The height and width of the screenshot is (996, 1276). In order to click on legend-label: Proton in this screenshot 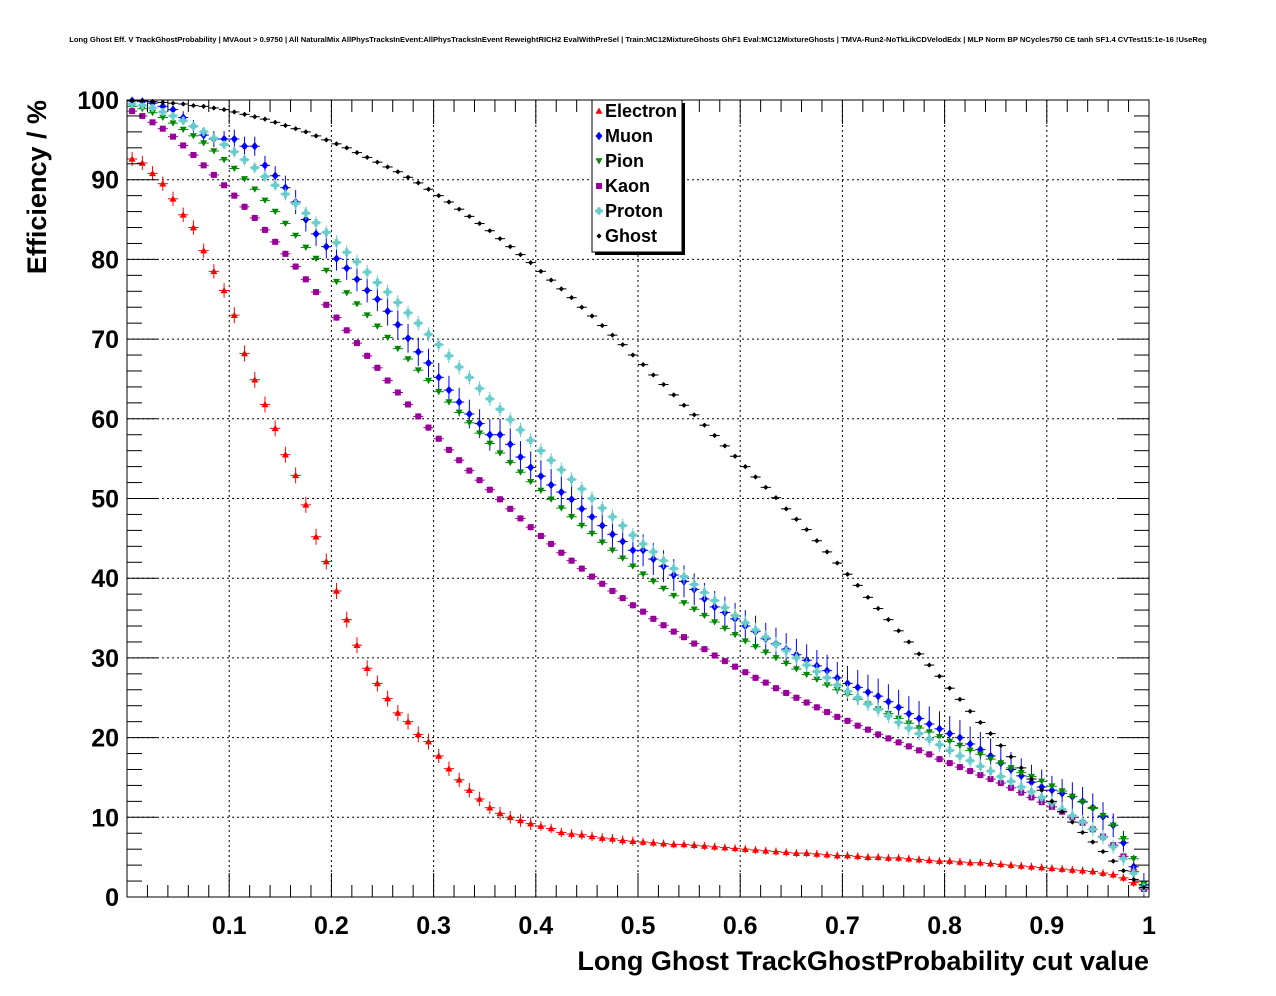, I will do `click(634, 211)`.